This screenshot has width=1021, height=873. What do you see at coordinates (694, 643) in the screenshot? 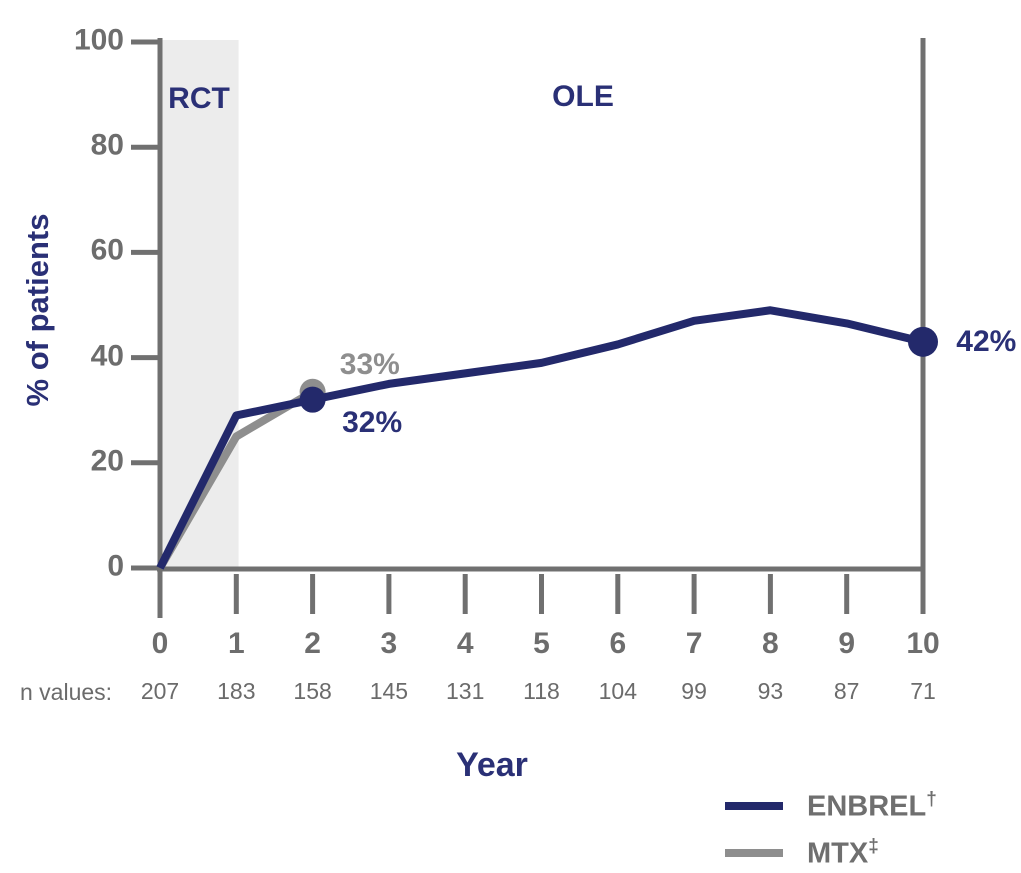
I see `x-tick-label: 7` at bounding box center [694, 643].